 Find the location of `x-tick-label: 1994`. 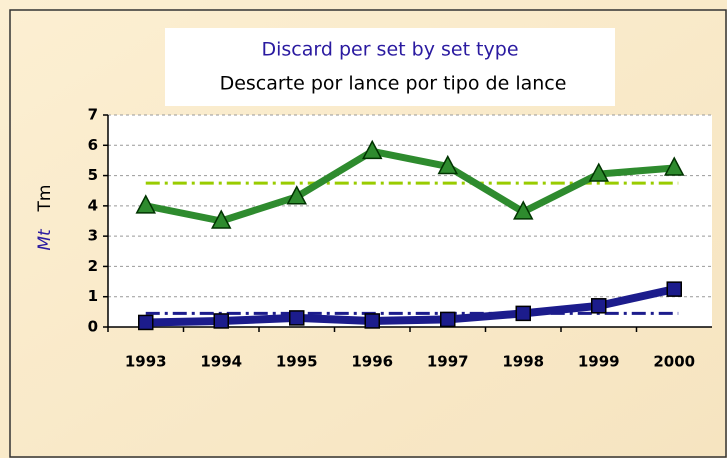

x-tick-label: 1994 is located at coordinates (221, 362).